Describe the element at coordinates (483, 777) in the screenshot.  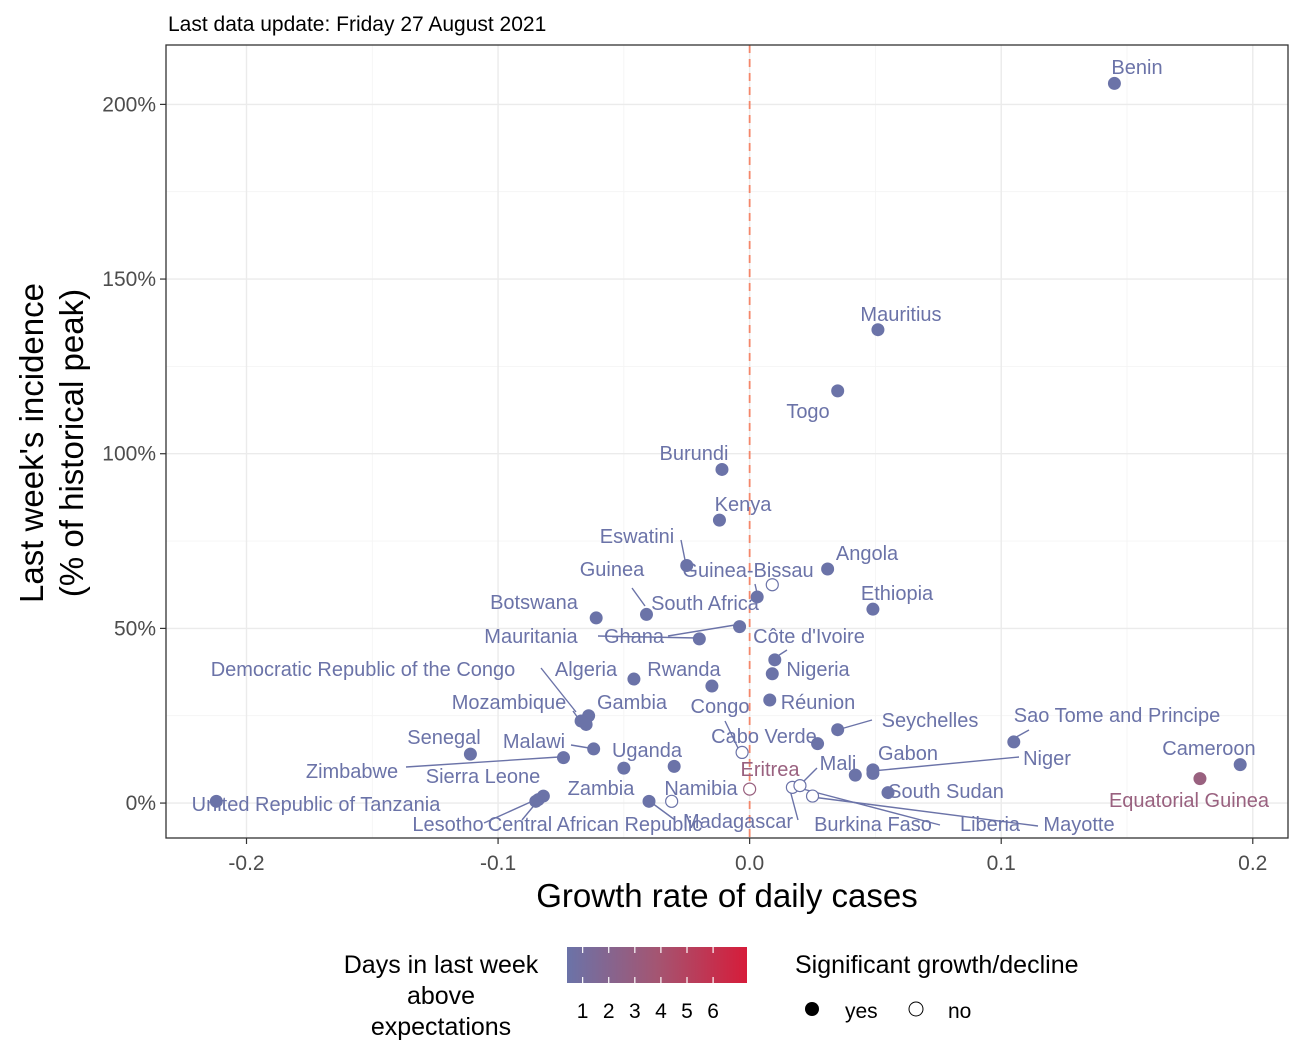
I see `label-sierra-leone: Sierra Leone` at that location.